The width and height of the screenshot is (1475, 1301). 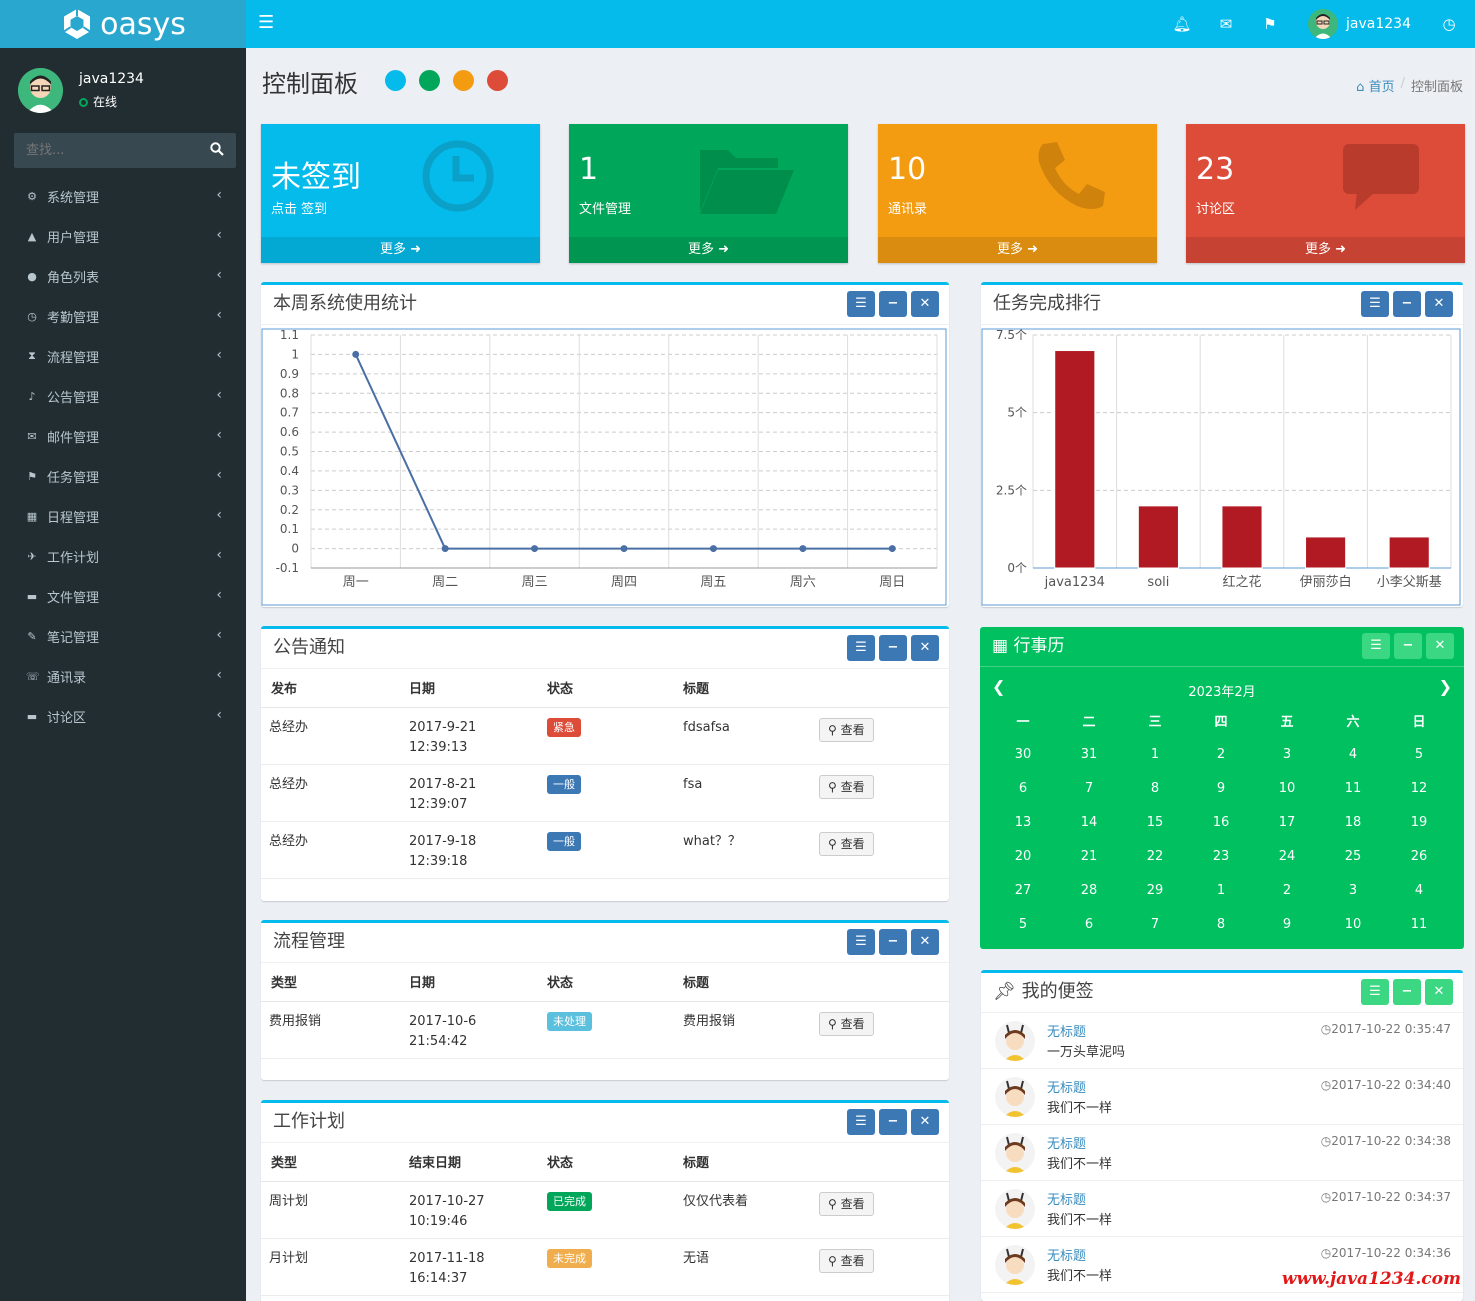 I want to click on calendar-day: 15, so click(x=1155, y=822).